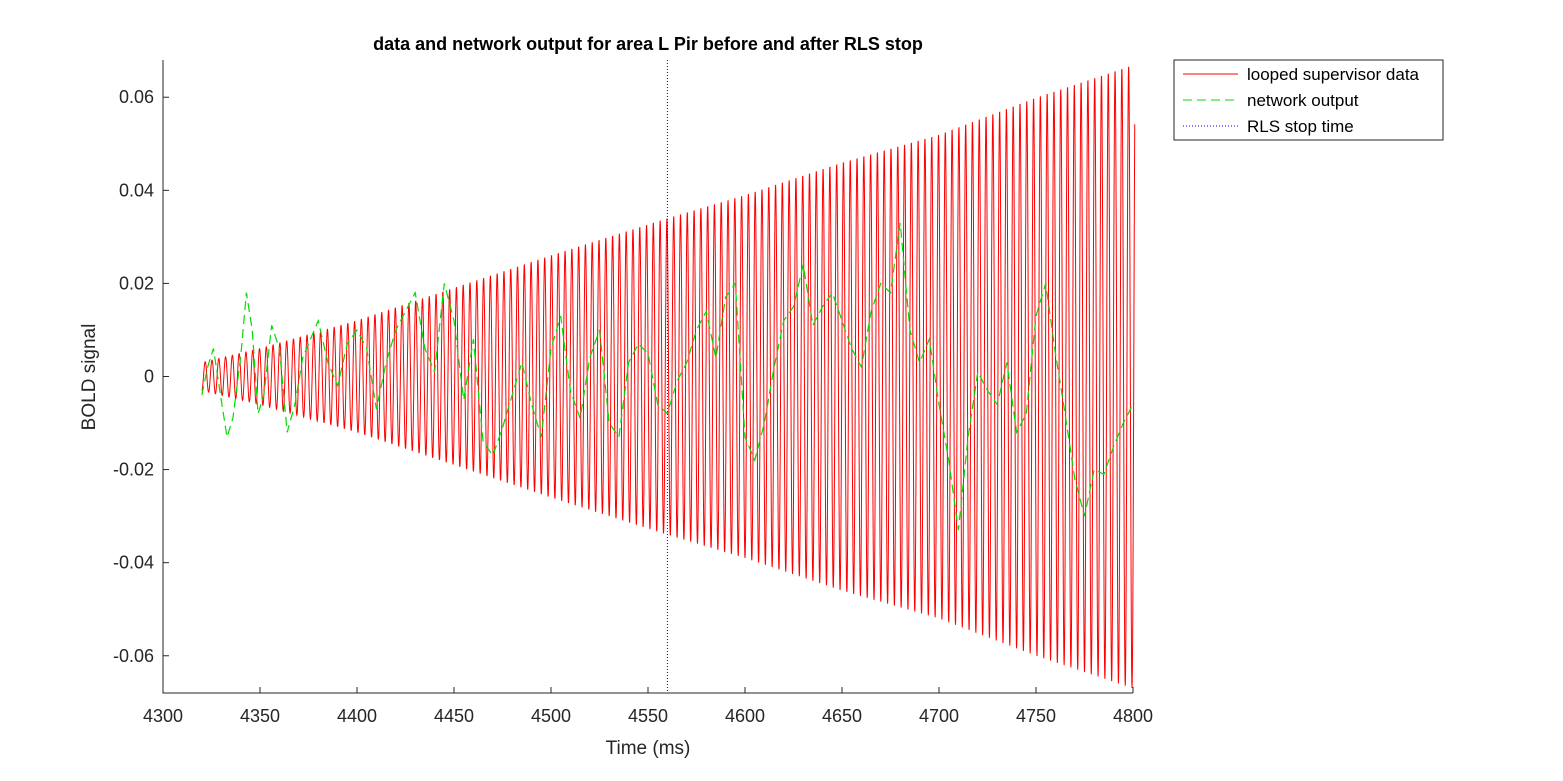 The height and width of the screenshot is (781, 1563). Describe the element at coordinates (745, 716) in the screenshot. I see `x-tick-label: 4600` at that location.